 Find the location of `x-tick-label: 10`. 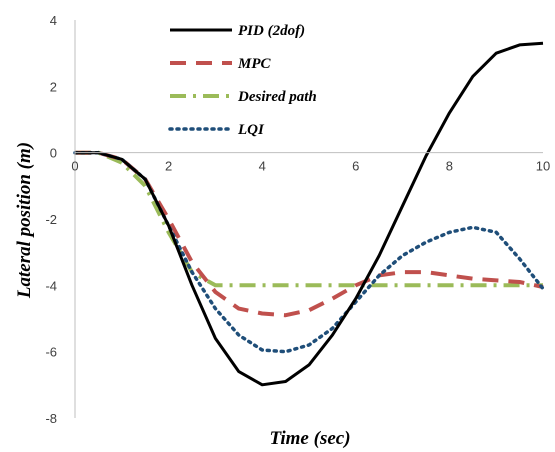

x-tick-label: 10 is located at coordinates (543, 166).